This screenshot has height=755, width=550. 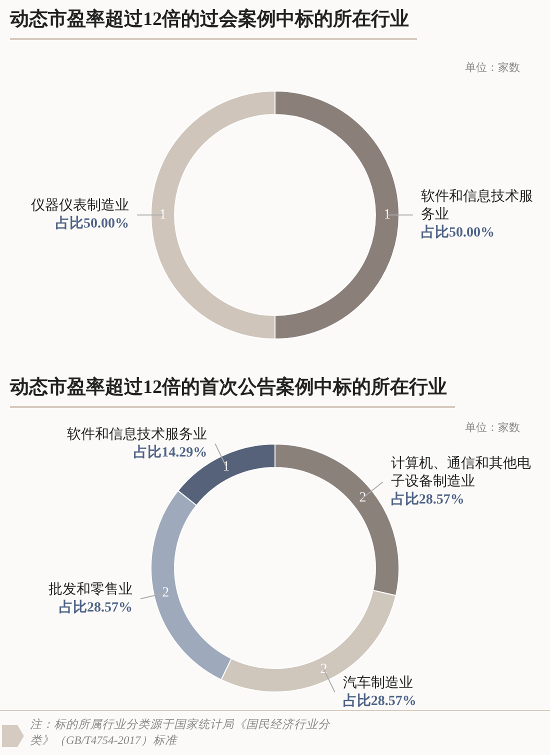 What do you see at coordinates (80, 206) in the screenshot?
I see `slice-label: 仪器仪表制造业` at bounding box center [80, 206].